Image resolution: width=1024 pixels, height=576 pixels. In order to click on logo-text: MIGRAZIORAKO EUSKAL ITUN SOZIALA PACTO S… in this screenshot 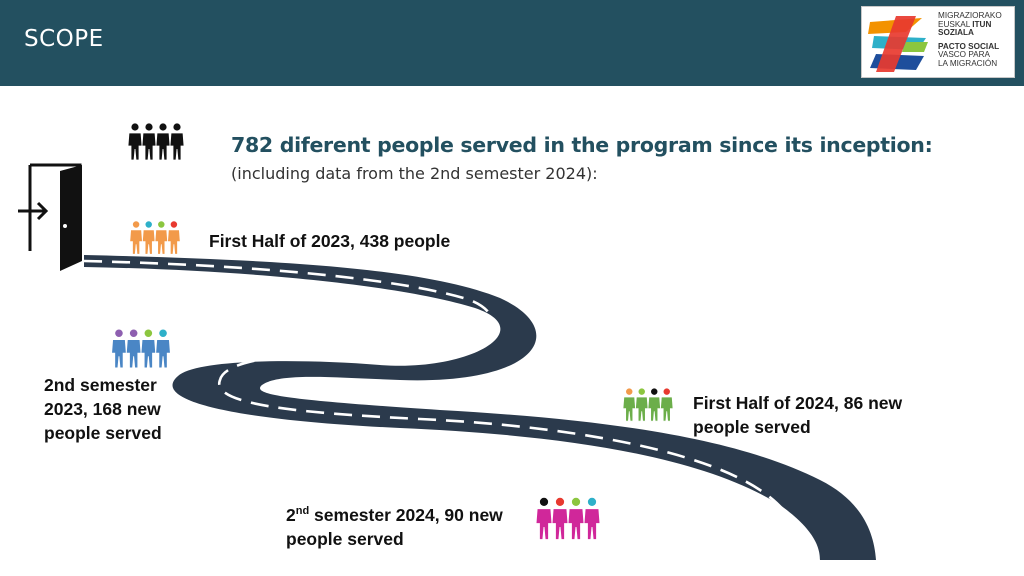, I will do `click(970, 39)`.